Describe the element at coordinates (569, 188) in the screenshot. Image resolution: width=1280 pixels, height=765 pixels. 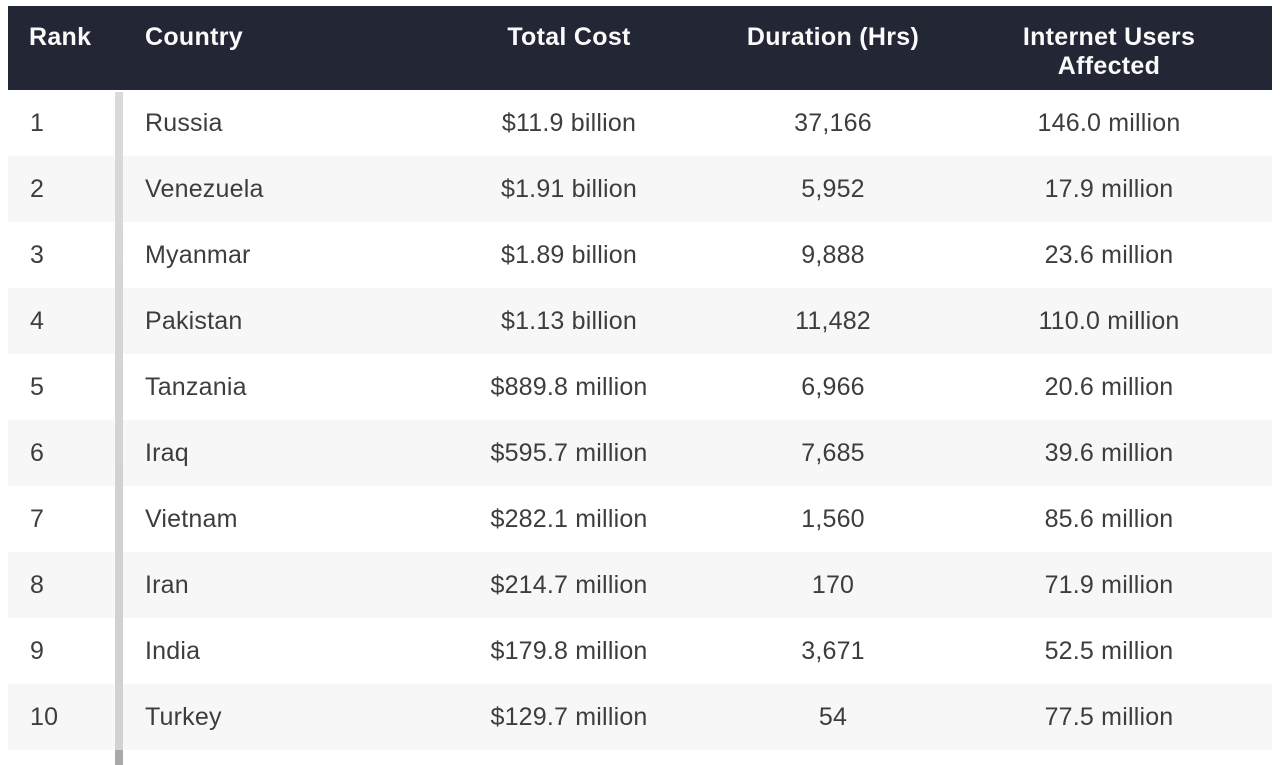
I see `cell-total-cost: $1.91 billion` at that location.